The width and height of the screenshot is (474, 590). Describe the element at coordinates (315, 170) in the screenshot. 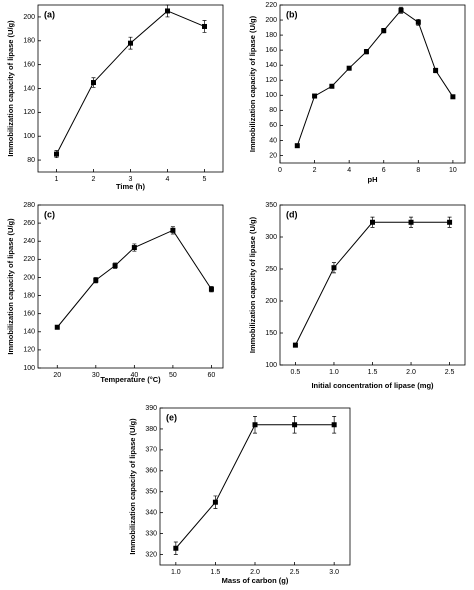

I see `x-tick-label: 2` at that location.